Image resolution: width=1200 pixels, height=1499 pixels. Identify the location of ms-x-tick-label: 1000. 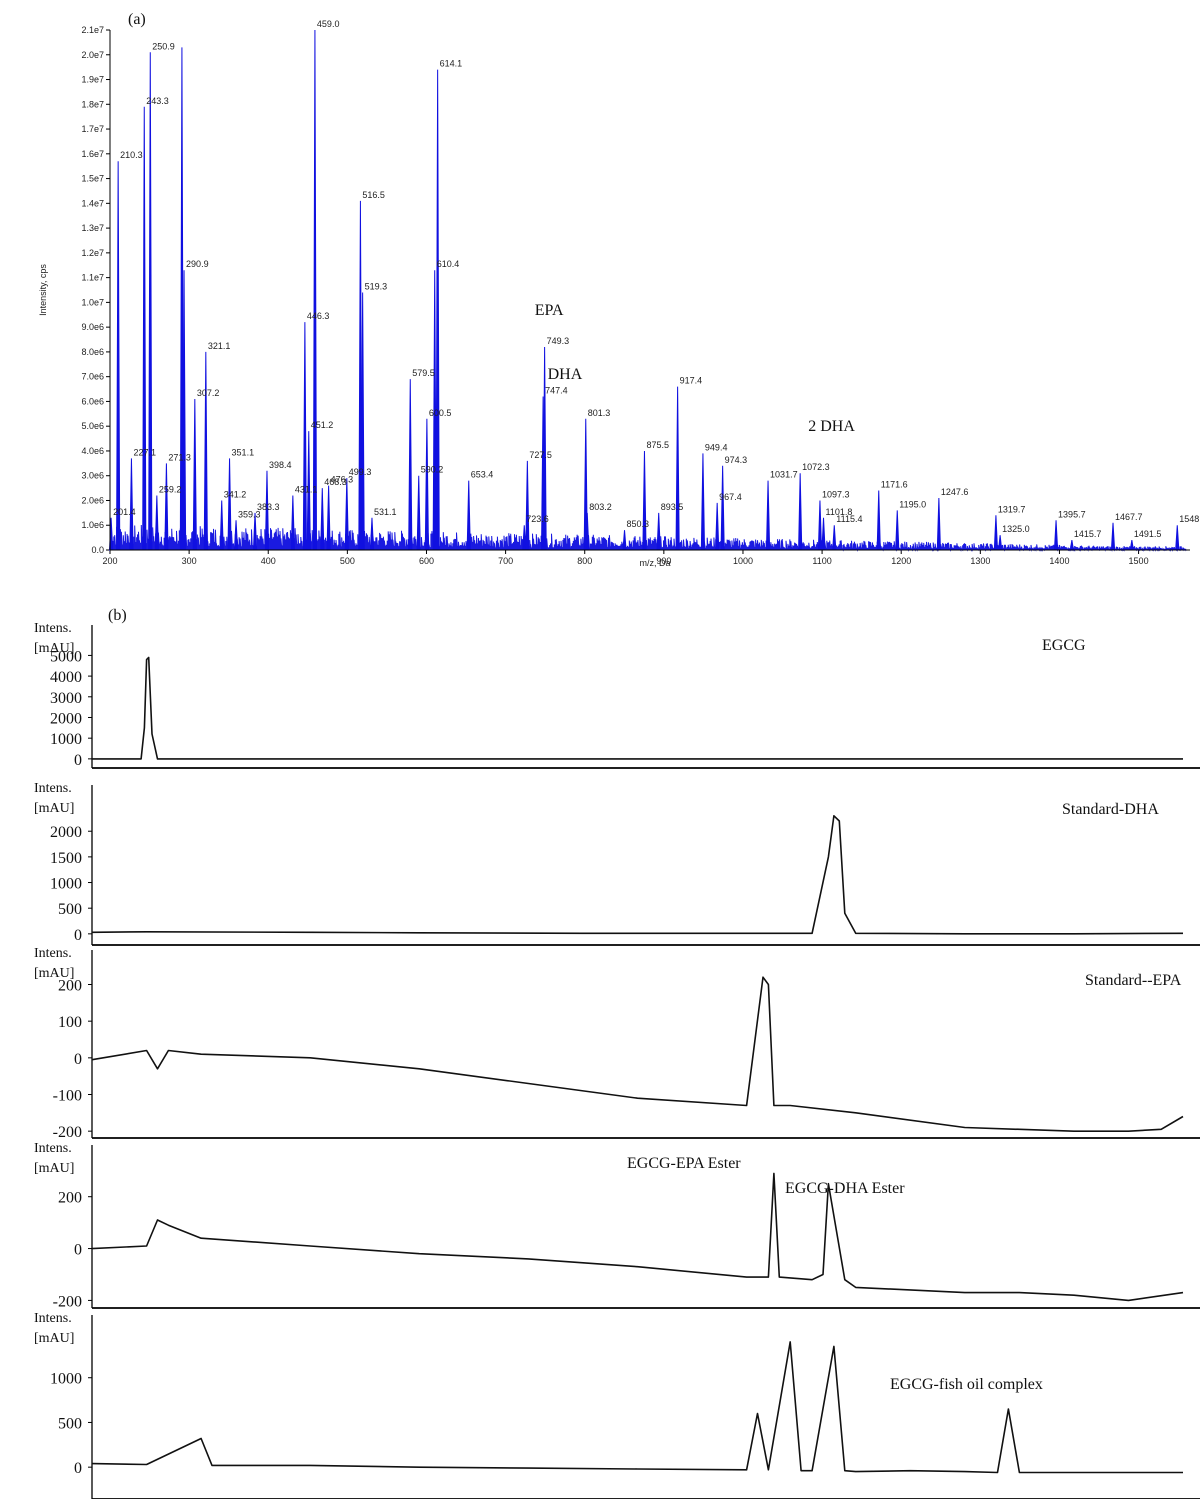
(743, 561).